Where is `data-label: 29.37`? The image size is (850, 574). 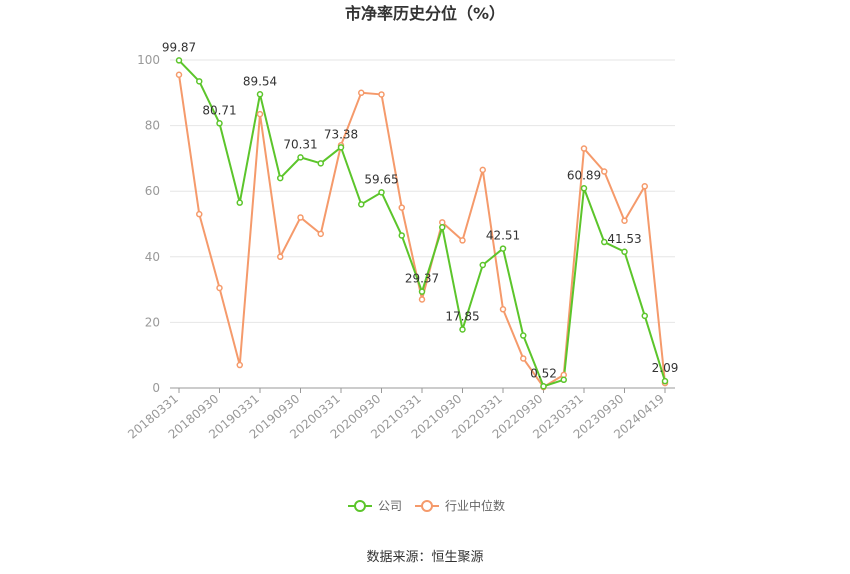 data-label: 29.37 is located at coordinates (422, 279).